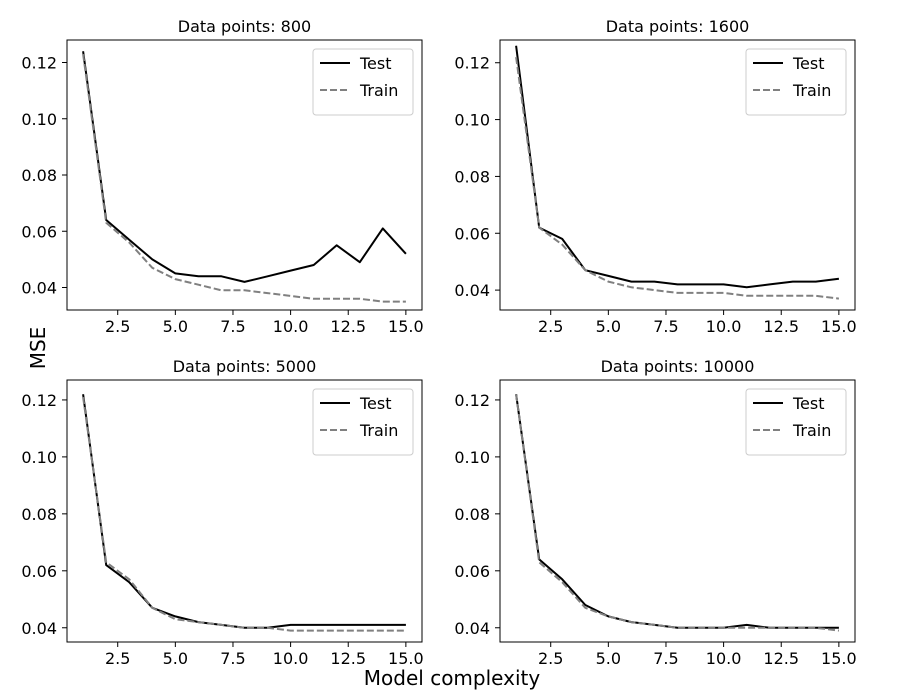 The height and width of the screenshot is (700, 900). What do you see at coordinates (244, 26) in the screenshot?
I see `chart-title: Data points: 800` at bounding box center [244, 26].